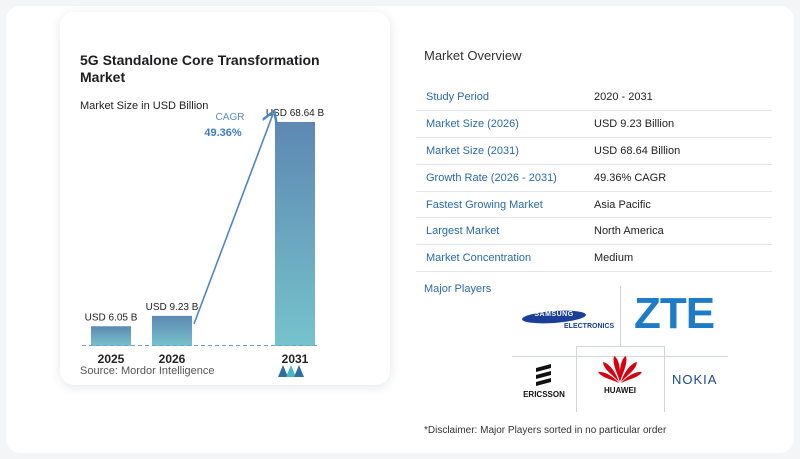  Describe the element at coordinates (674, 313) in the screenshot. I see `zte-logo: ZTE` at that location.